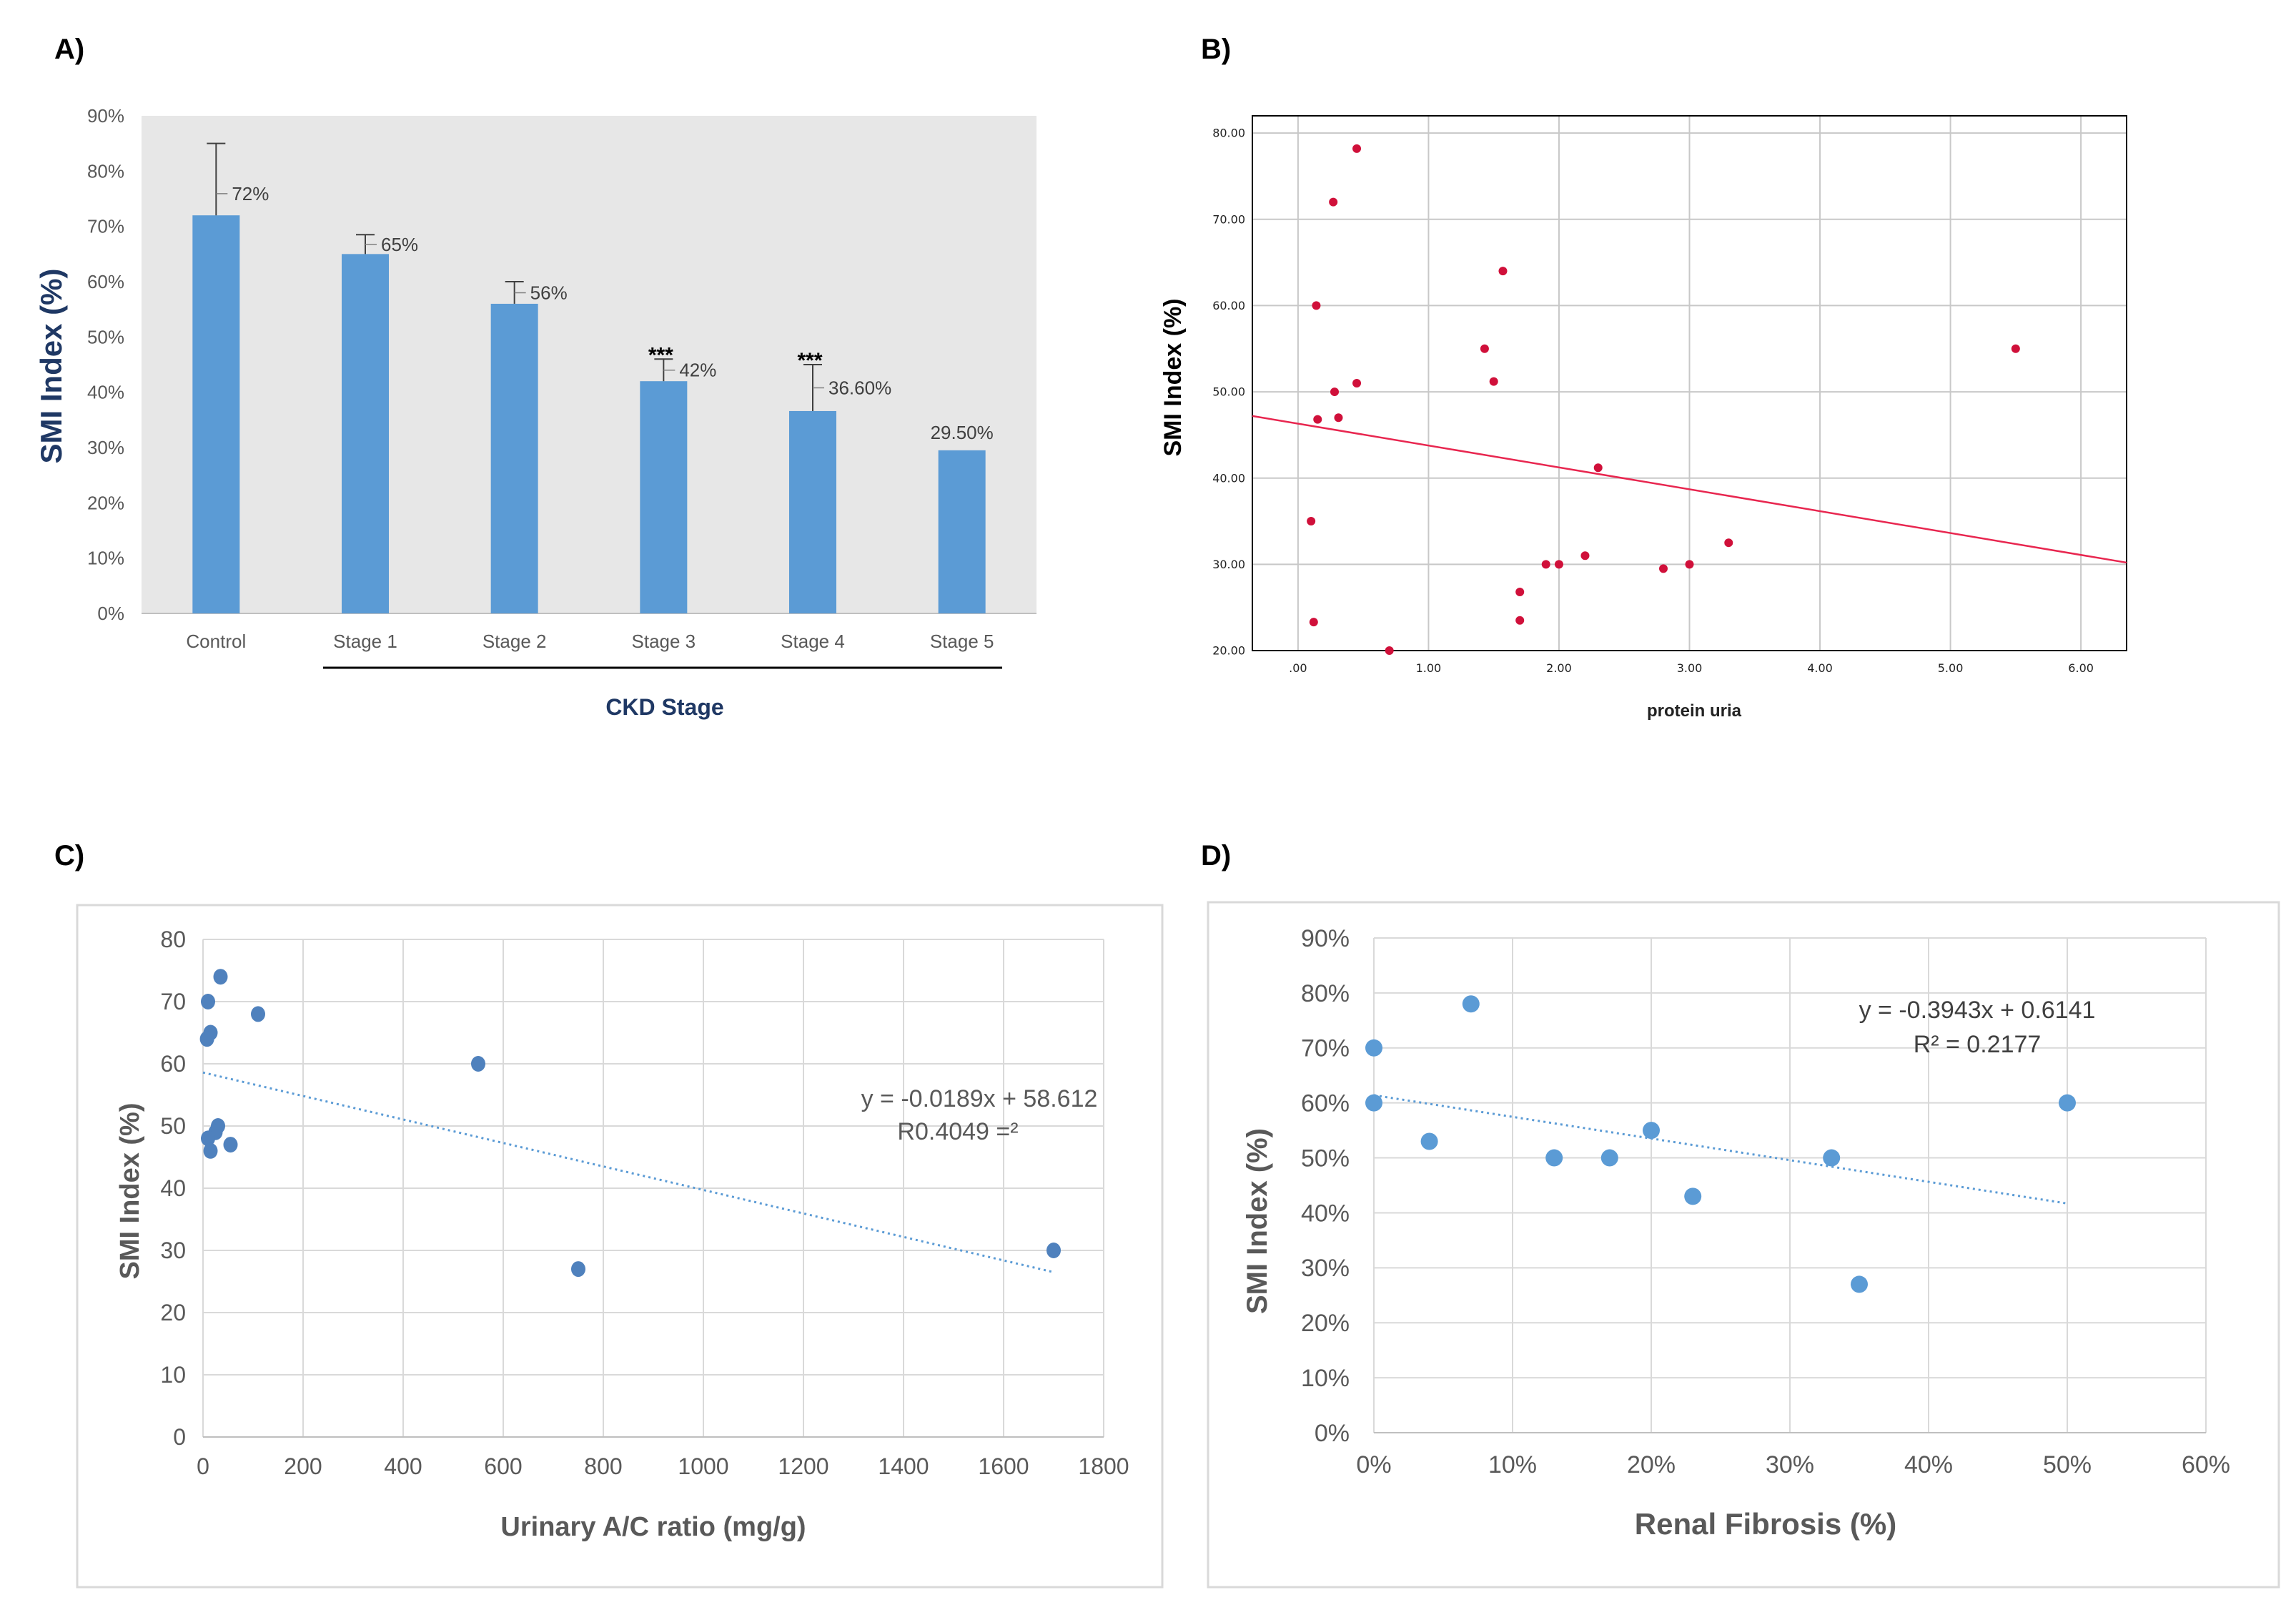 This screenshot has height=1600, width=2296. I want to click on y-tick-label: 30%, so click(1325, 1268).